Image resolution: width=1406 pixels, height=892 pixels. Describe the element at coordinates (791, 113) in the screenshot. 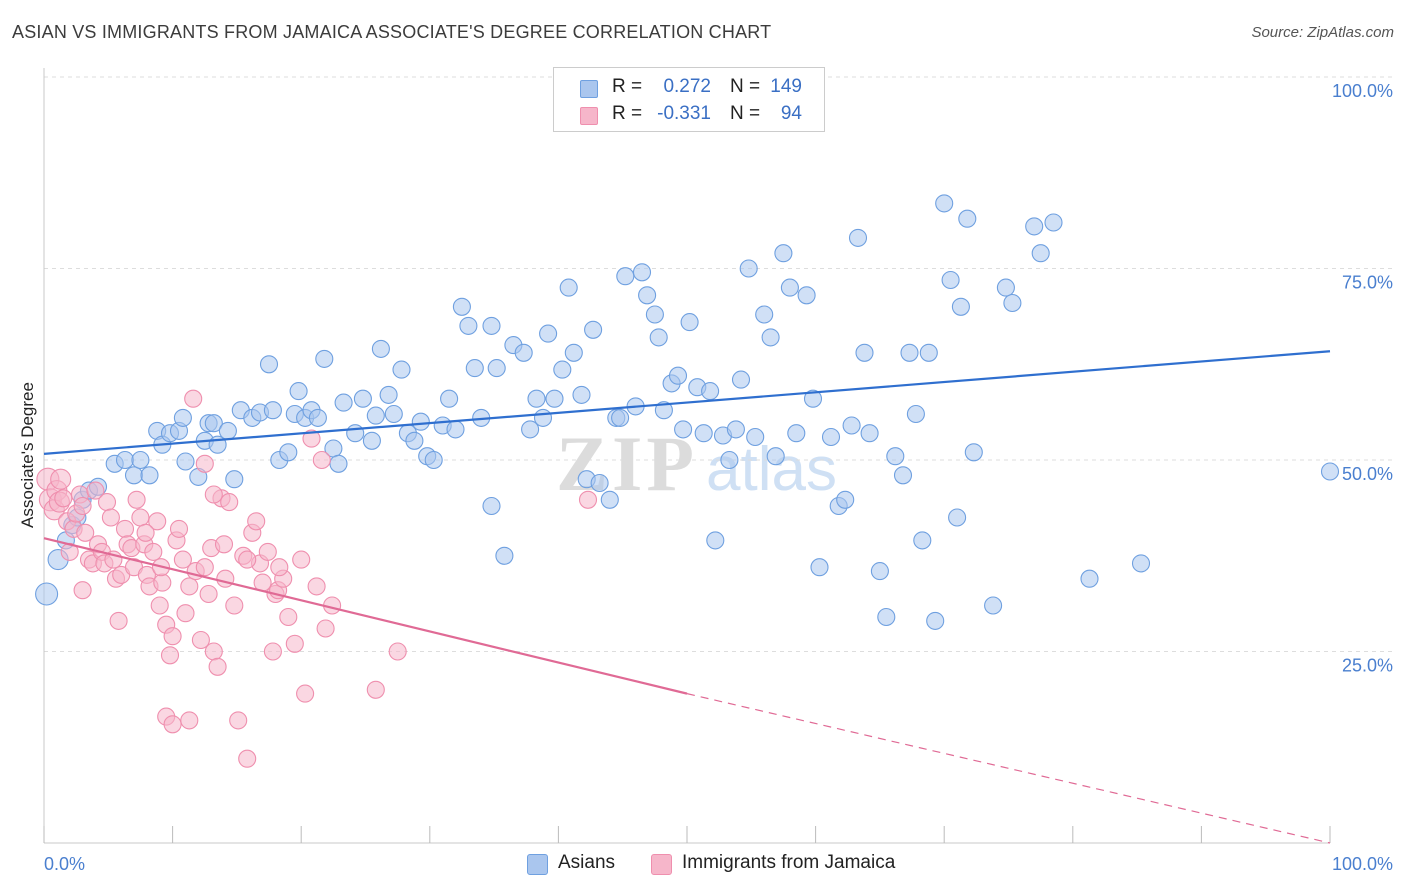

I see `legend-n-value: 94` at that location.